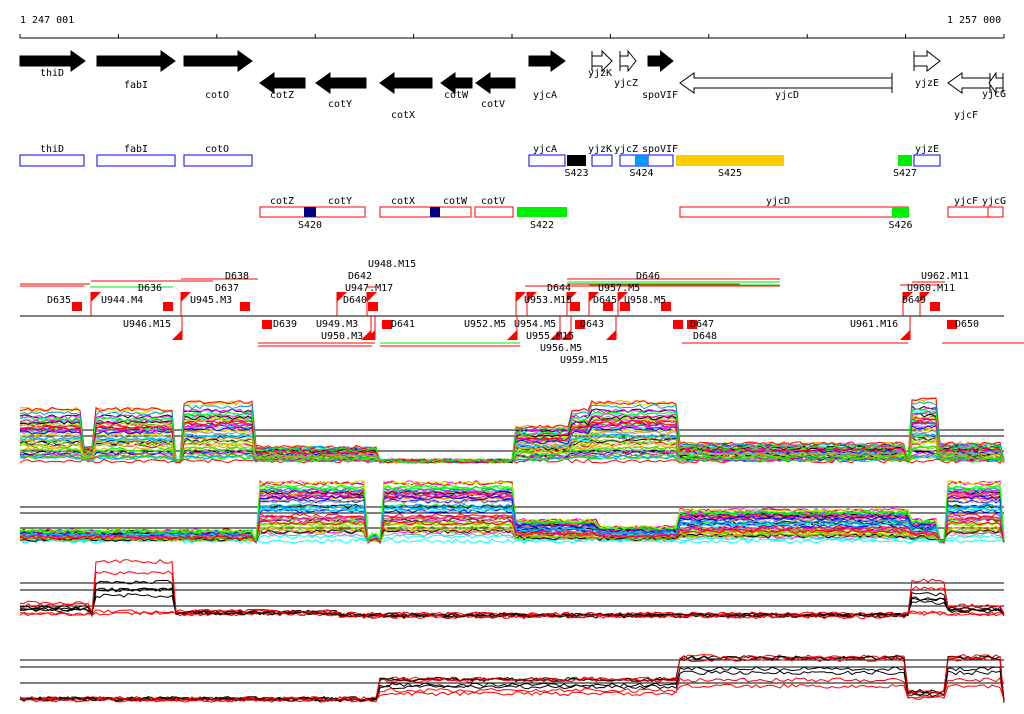 The image size is (1024, 714). I want to click on transcript-label: D640, so click(355, 300).